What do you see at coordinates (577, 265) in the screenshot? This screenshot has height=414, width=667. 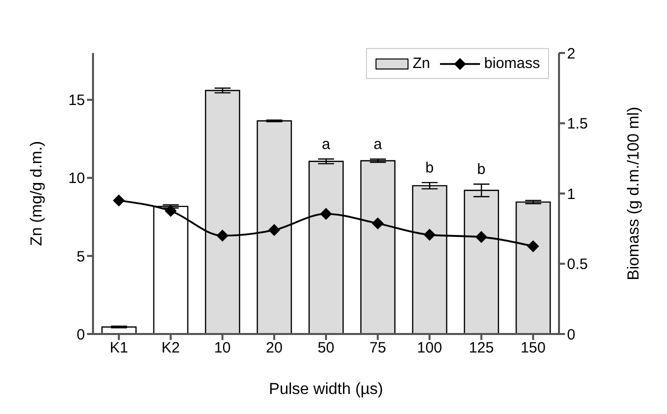 I see `y2-tick-label: 0.5` at bounding box center [577, 265].